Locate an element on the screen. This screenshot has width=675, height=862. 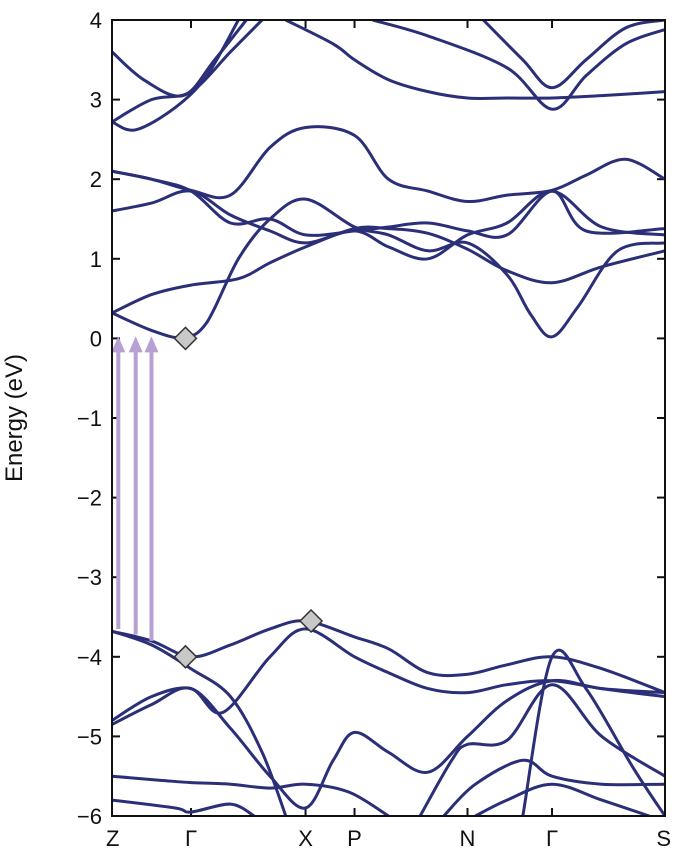
y-tick-label: −2 is located at coordinates (89, 498).